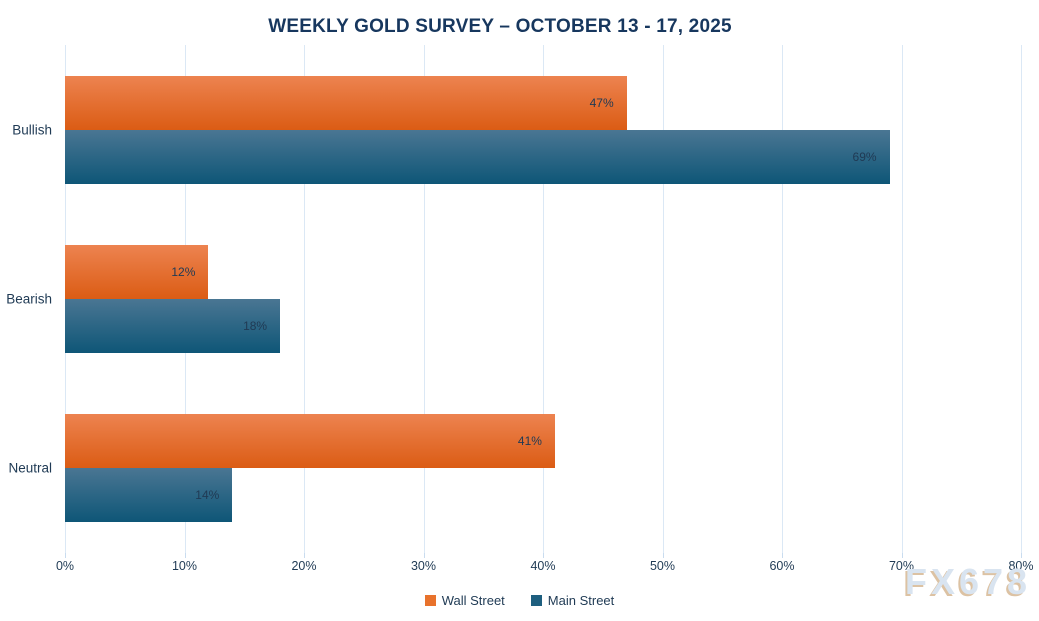 The image size is (1039, 621). What do you see at coordinates (137, 272) in the screenshot?
I see `bar-wall-street-bearish: 12%` at bounding box center [137, 272].